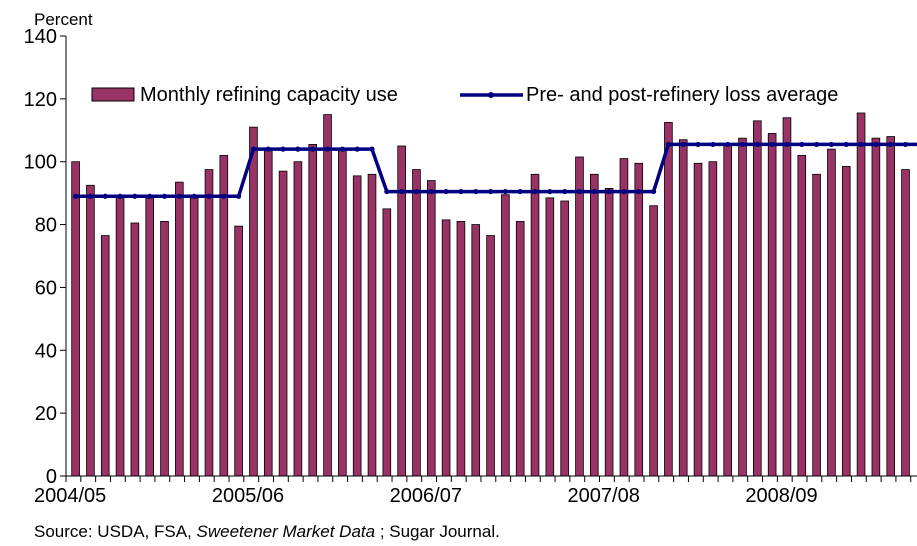  Describe the element at coordinates (491, 95) in the screenshot. I see `legend-line-marker` at that location.